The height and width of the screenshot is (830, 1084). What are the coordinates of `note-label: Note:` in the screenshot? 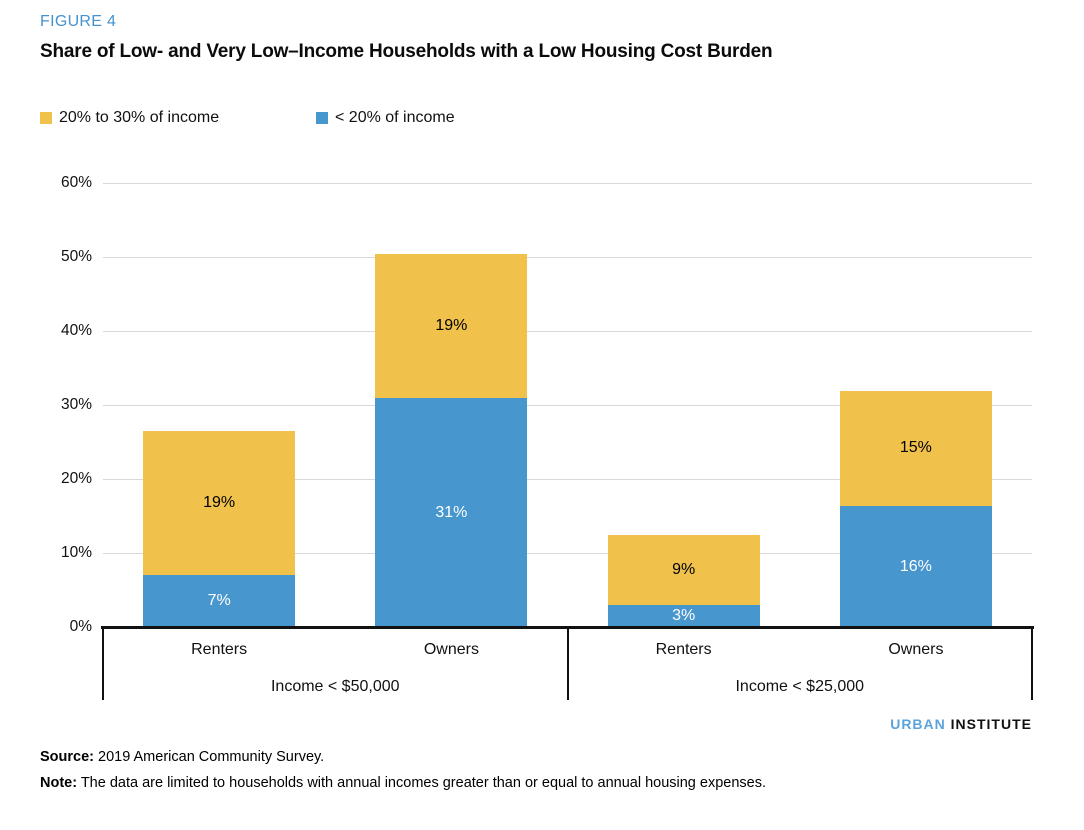 It's located at (59, 783).